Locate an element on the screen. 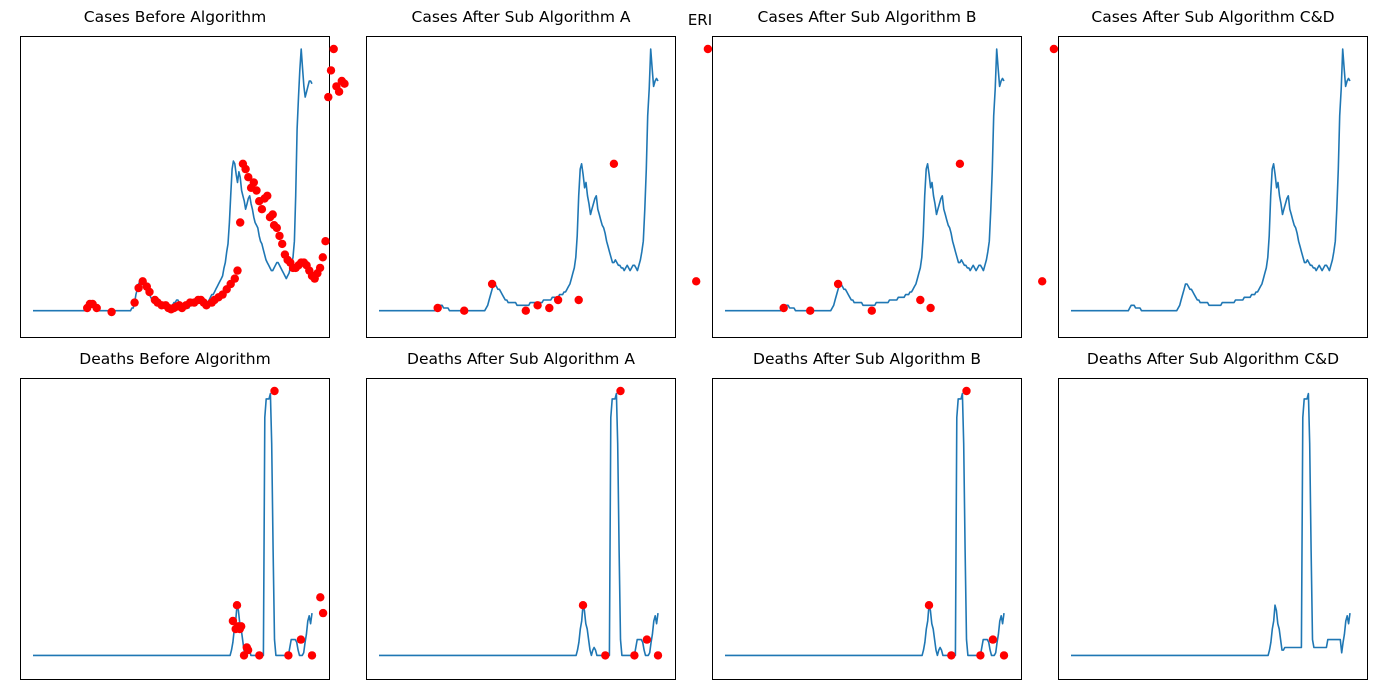 This screenshot has width=1400, height=700. subplot-cases-after-b: Cases After Sub Algorithm B is located at coordinates (885, 173).